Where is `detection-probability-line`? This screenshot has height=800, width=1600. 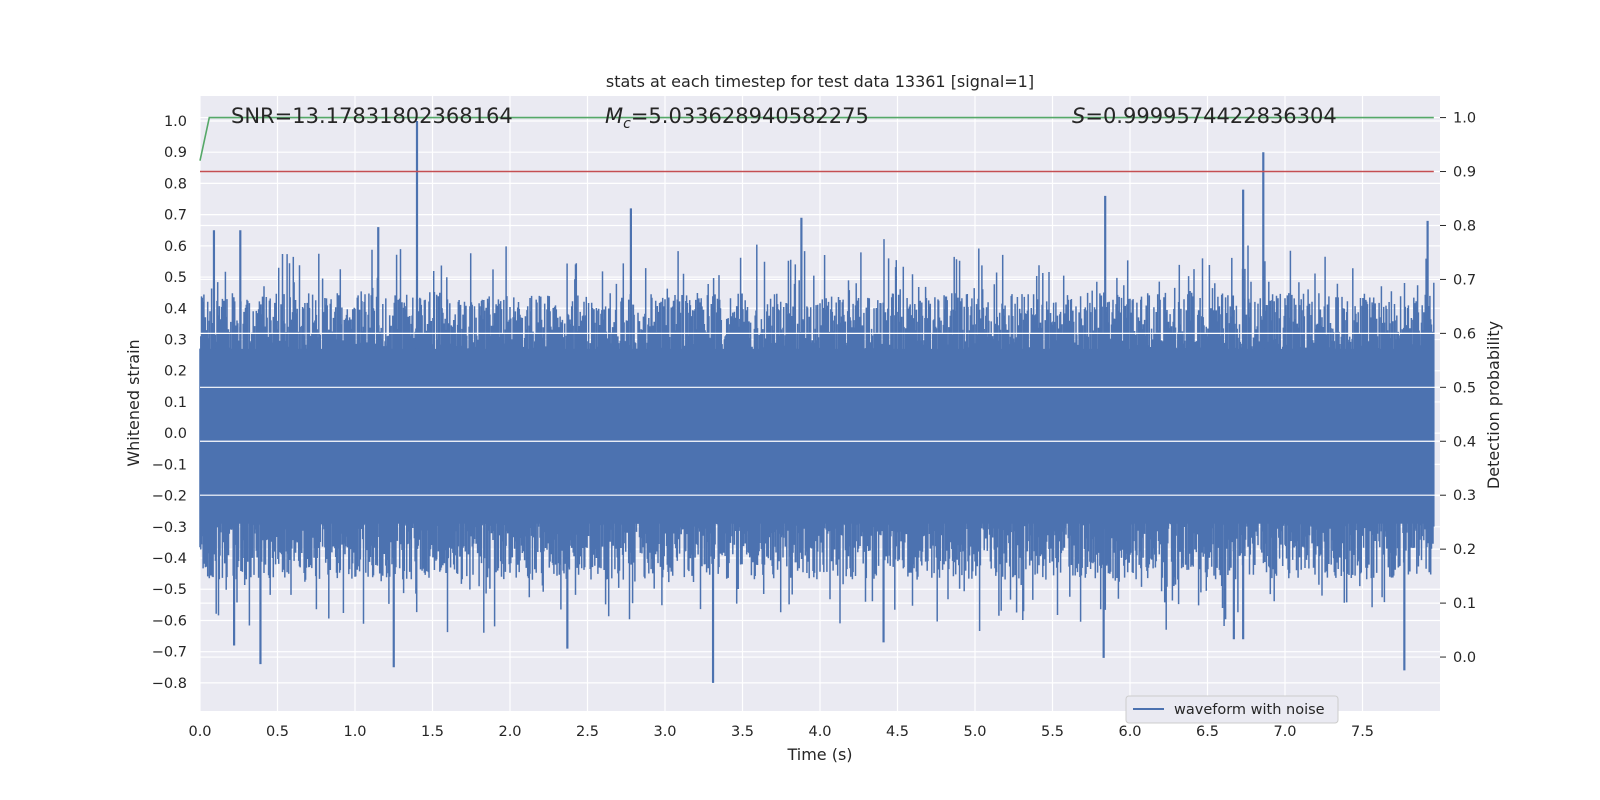 detection-probability-line is located at coordinates (816, 138).